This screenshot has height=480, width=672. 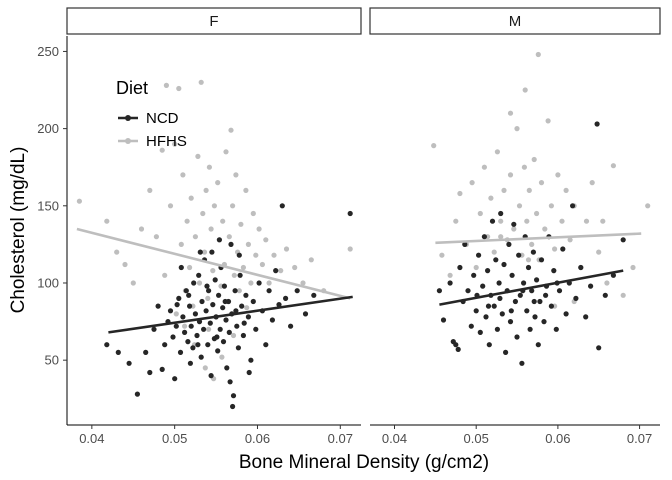 I want to click on y-tick-label-150: 150, so click(x=48, y=205).